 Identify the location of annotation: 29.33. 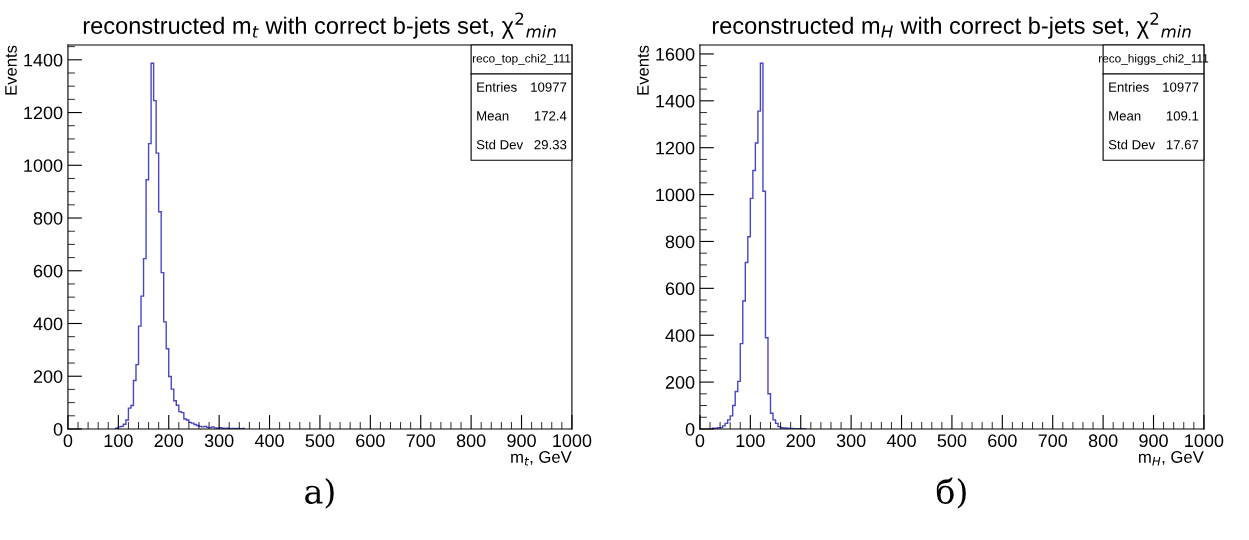
(550, 145).